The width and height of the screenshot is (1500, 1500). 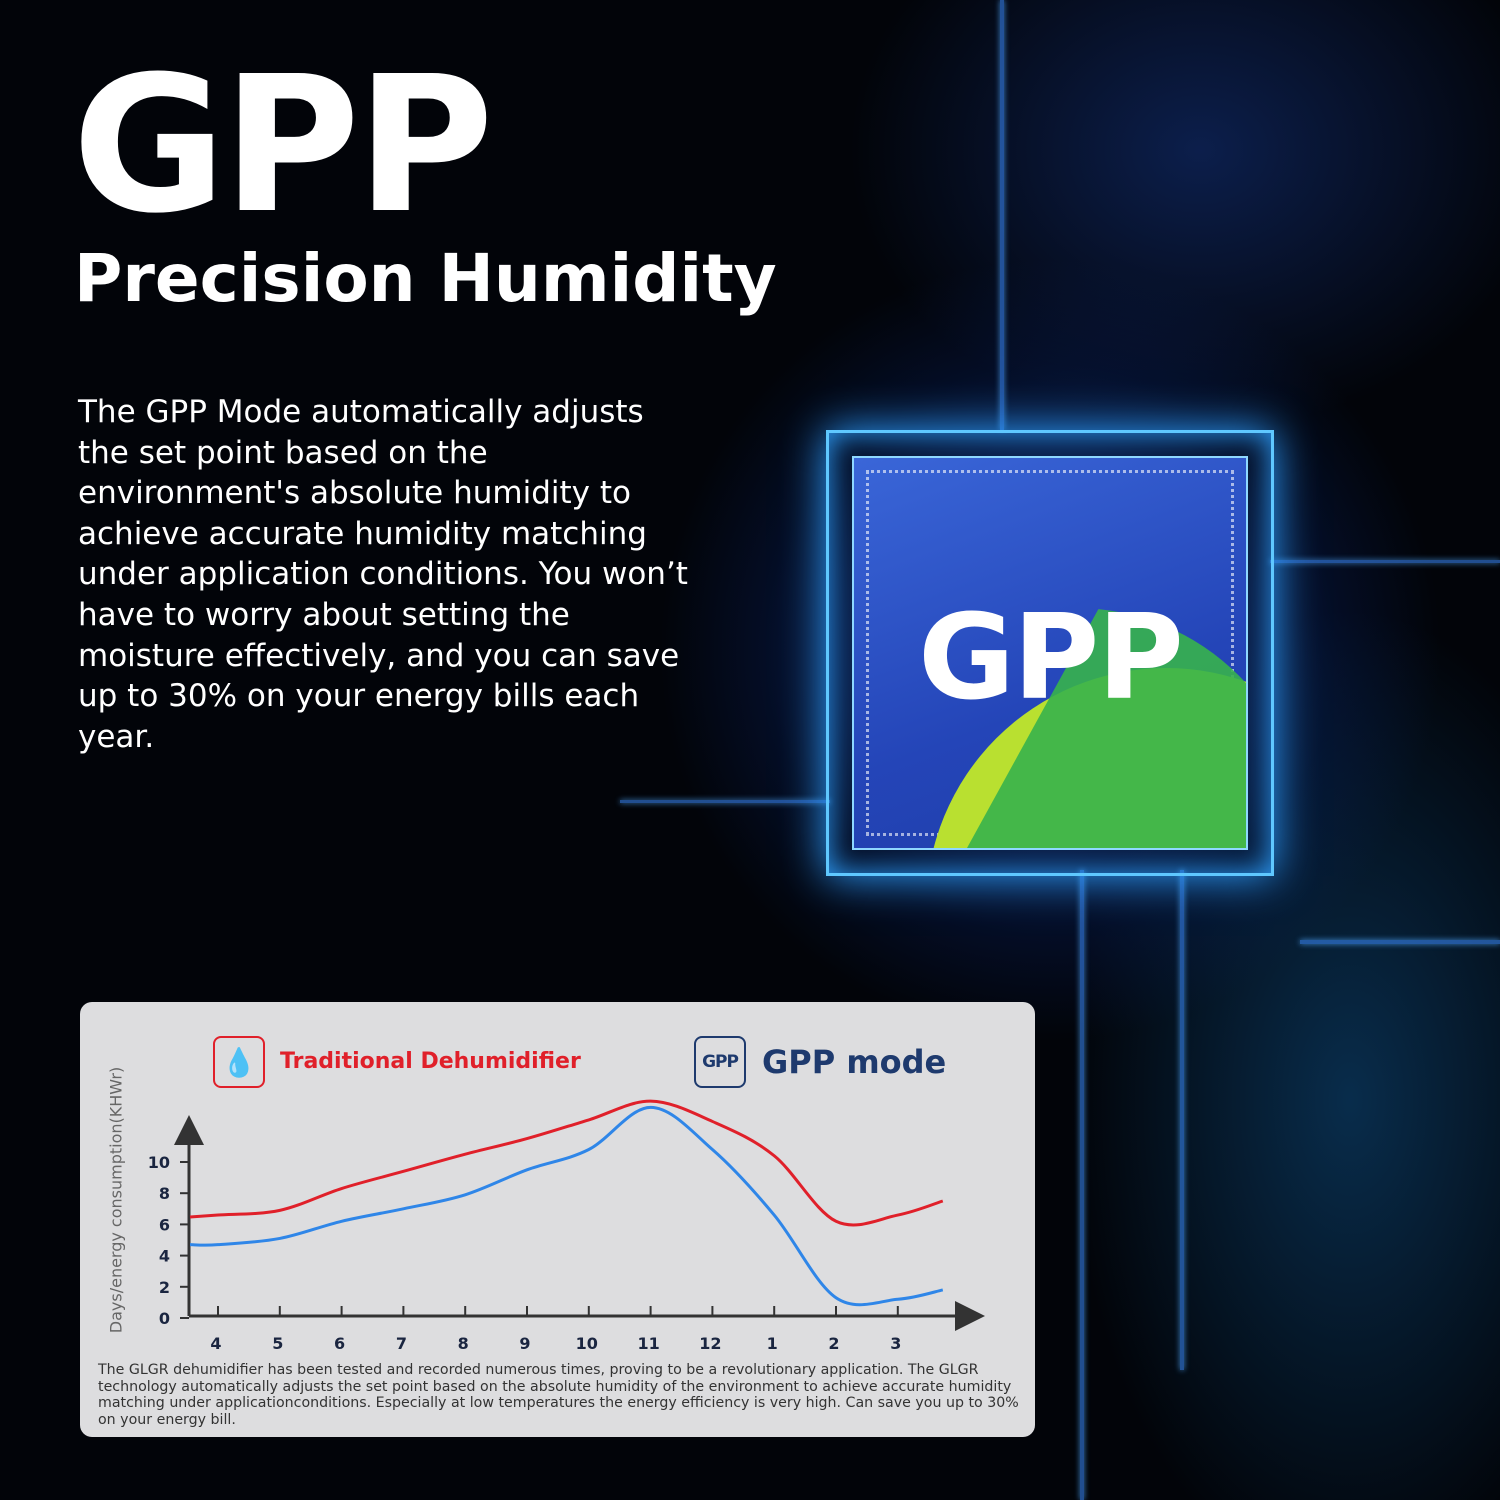 What do you see at coordinates (430, 1061) in the screenshot?
I see `legend-traditional: Traditional Dehumidifier` at bounding box center [430, 1061].